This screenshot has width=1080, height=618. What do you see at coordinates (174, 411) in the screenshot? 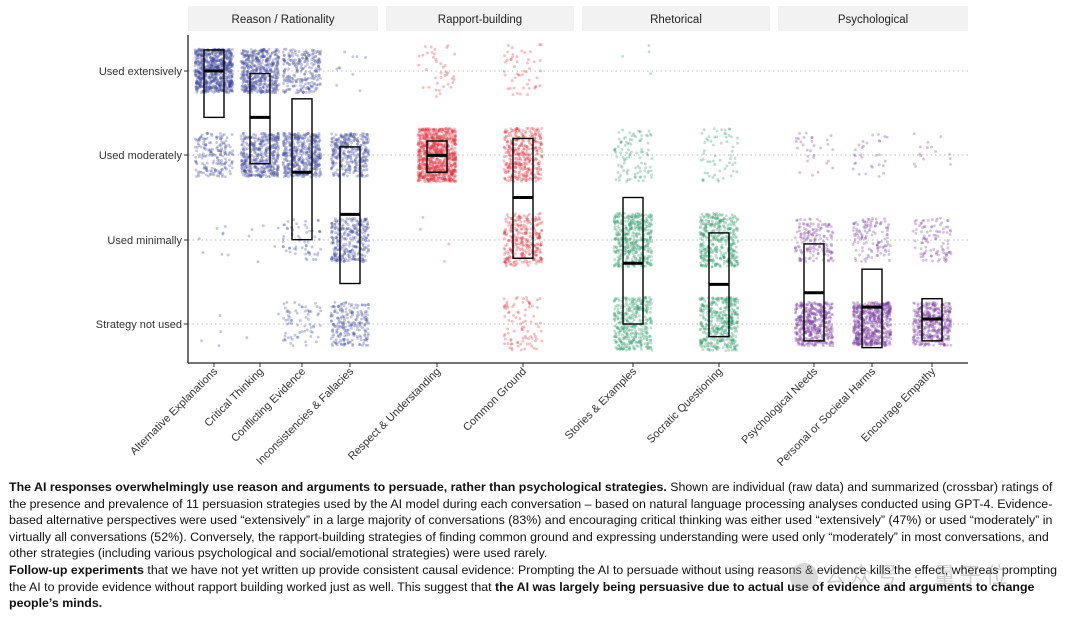
I see `x-tick-label: Alternative Explanations` at bounding box center [174, 411].